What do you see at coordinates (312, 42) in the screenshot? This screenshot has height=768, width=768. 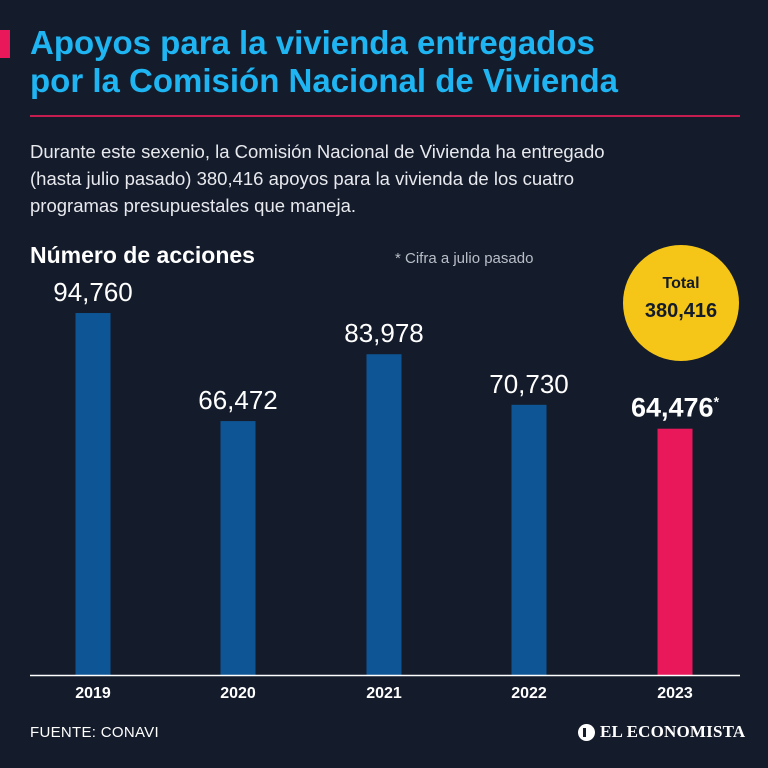 I see `title-line-1: Apoyos para la vivienda entregados` at bounding box center [312, 42].